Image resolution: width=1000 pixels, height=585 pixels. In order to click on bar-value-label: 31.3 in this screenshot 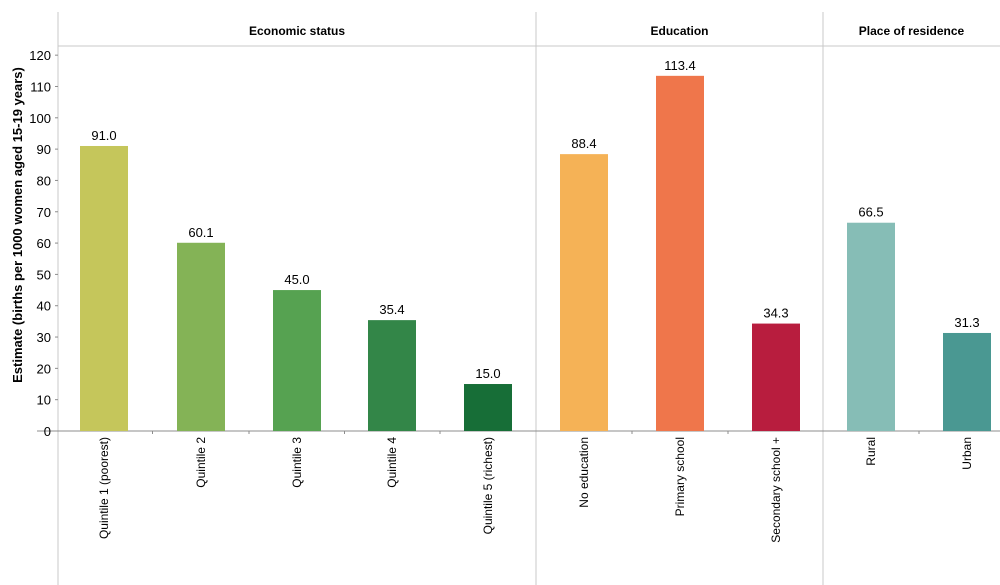, I will do `click(966, 322)`.